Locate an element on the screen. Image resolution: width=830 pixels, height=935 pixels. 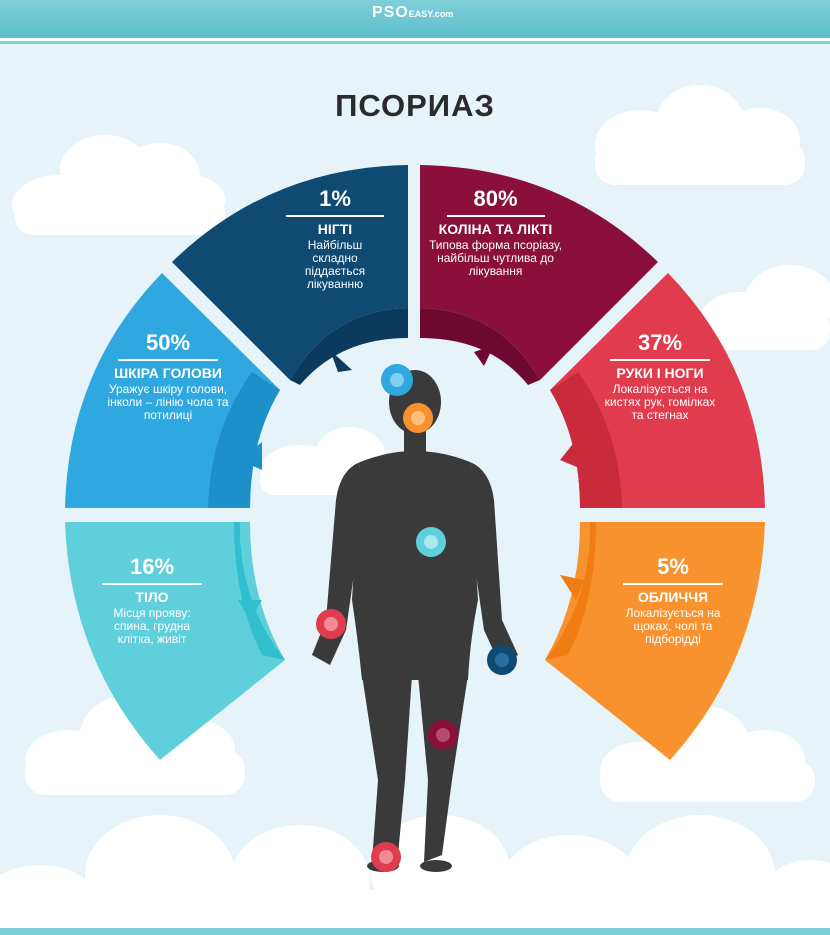
cloud-right-mid is located at coordinates (765, 307).